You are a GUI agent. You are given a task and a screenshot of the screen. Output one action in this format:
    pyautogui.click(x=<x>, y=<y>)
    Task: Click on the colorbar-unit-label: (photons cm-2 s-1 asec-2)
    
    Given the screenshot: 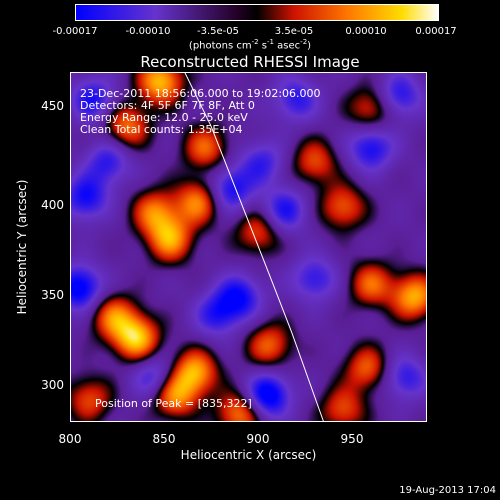 What is the action you would take?
    pyautogui.click(x=250, y=45)
    